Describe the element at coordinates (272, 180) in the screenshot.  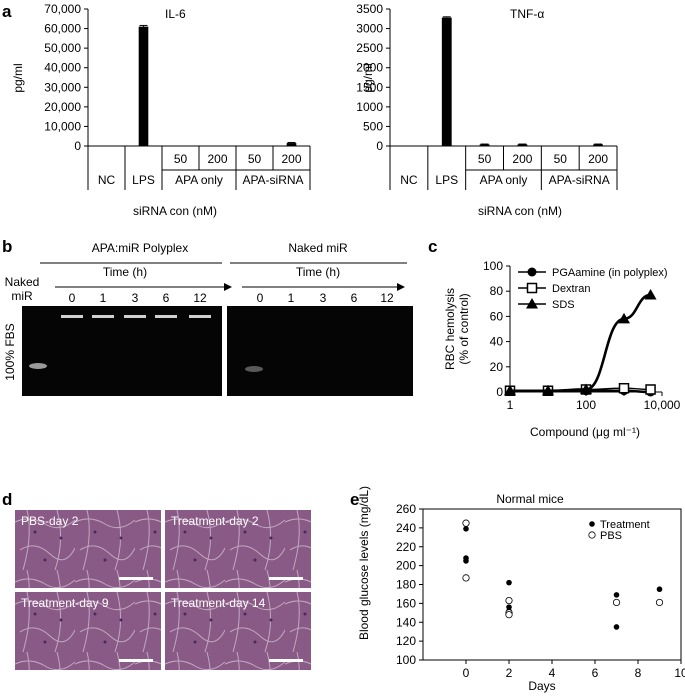
I see `group-label: APA-siRNA` at that location.